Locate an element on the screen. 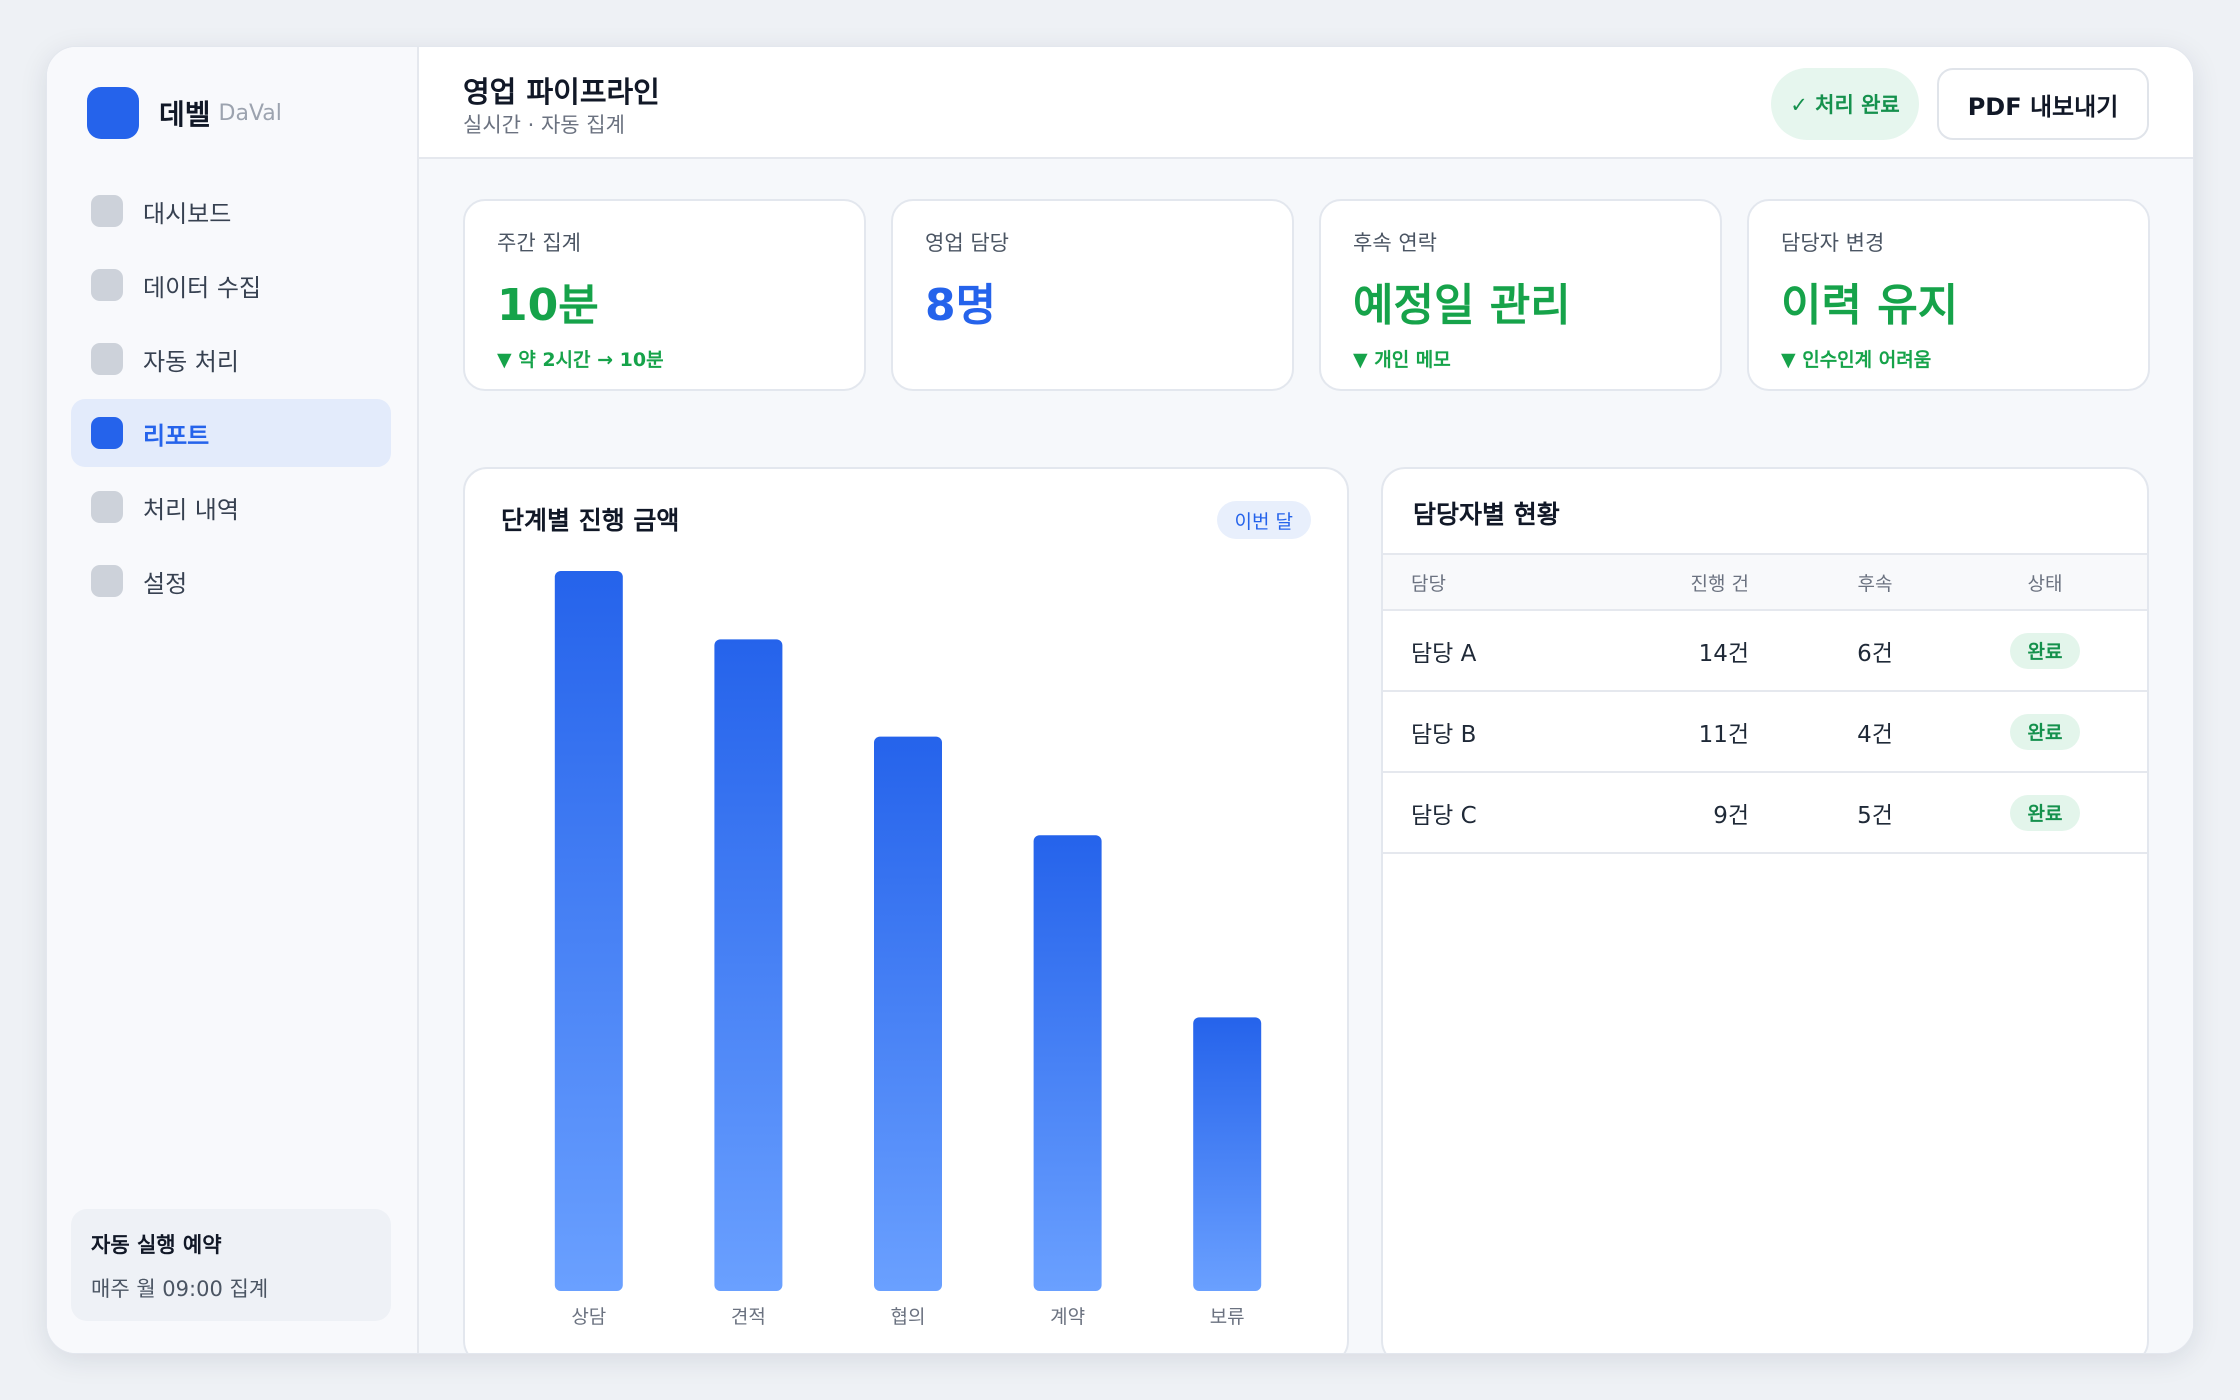  sidebar-nav: 대시보드 데이터 수집 자동 처리 리포트 처리 내역 설정 is located at coordinates (231, 399).